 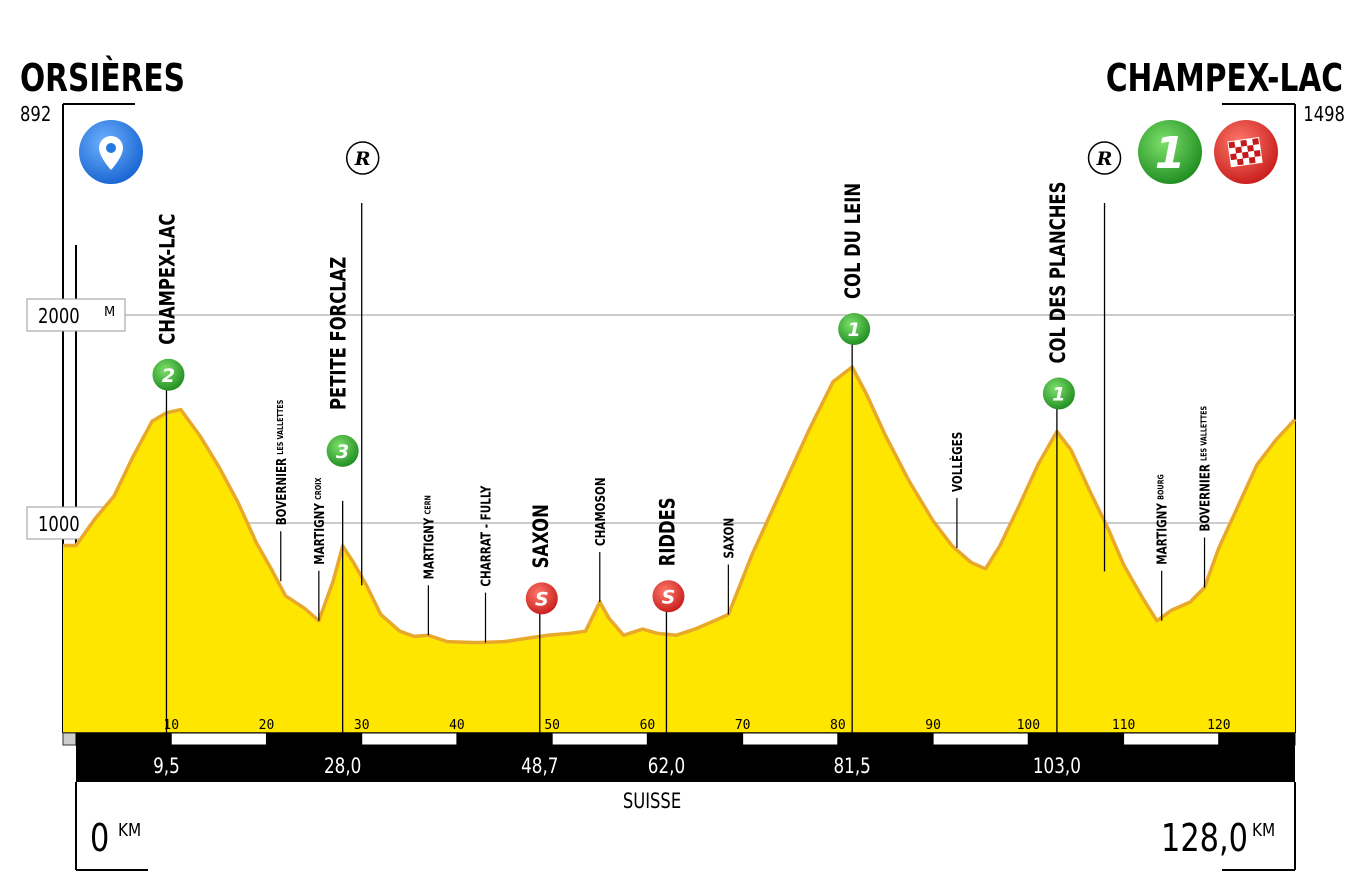 I want to click on waypoint-label: COL DES PLANCHES, so click(x=1058, y=273).